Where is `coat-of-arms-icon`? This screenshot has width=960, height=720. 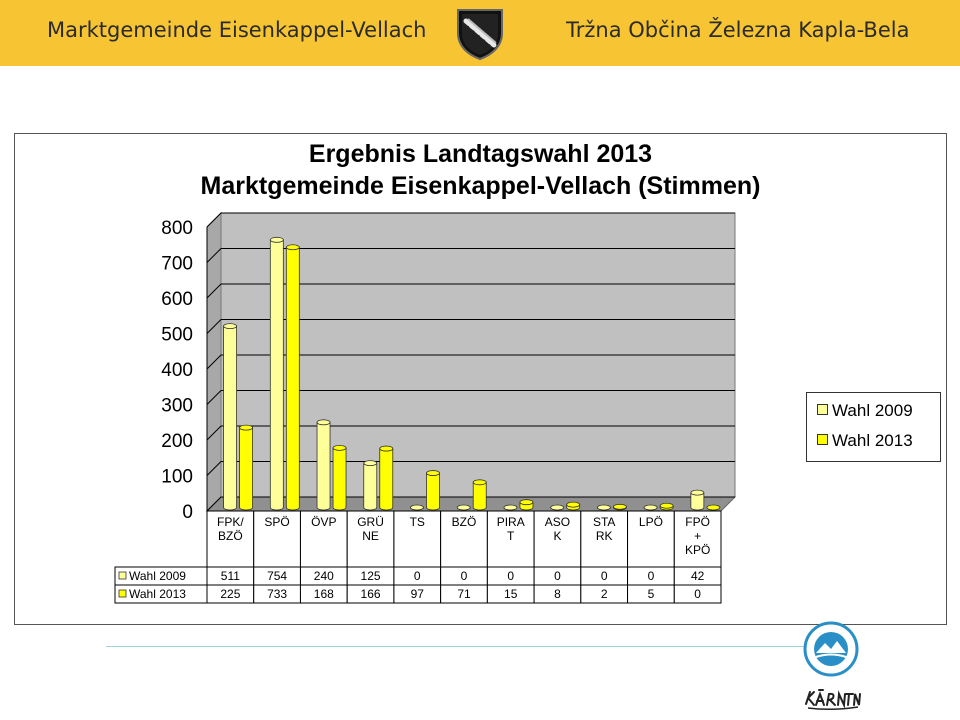
coat-of-arms-icon is located at coordinates (480, 35).